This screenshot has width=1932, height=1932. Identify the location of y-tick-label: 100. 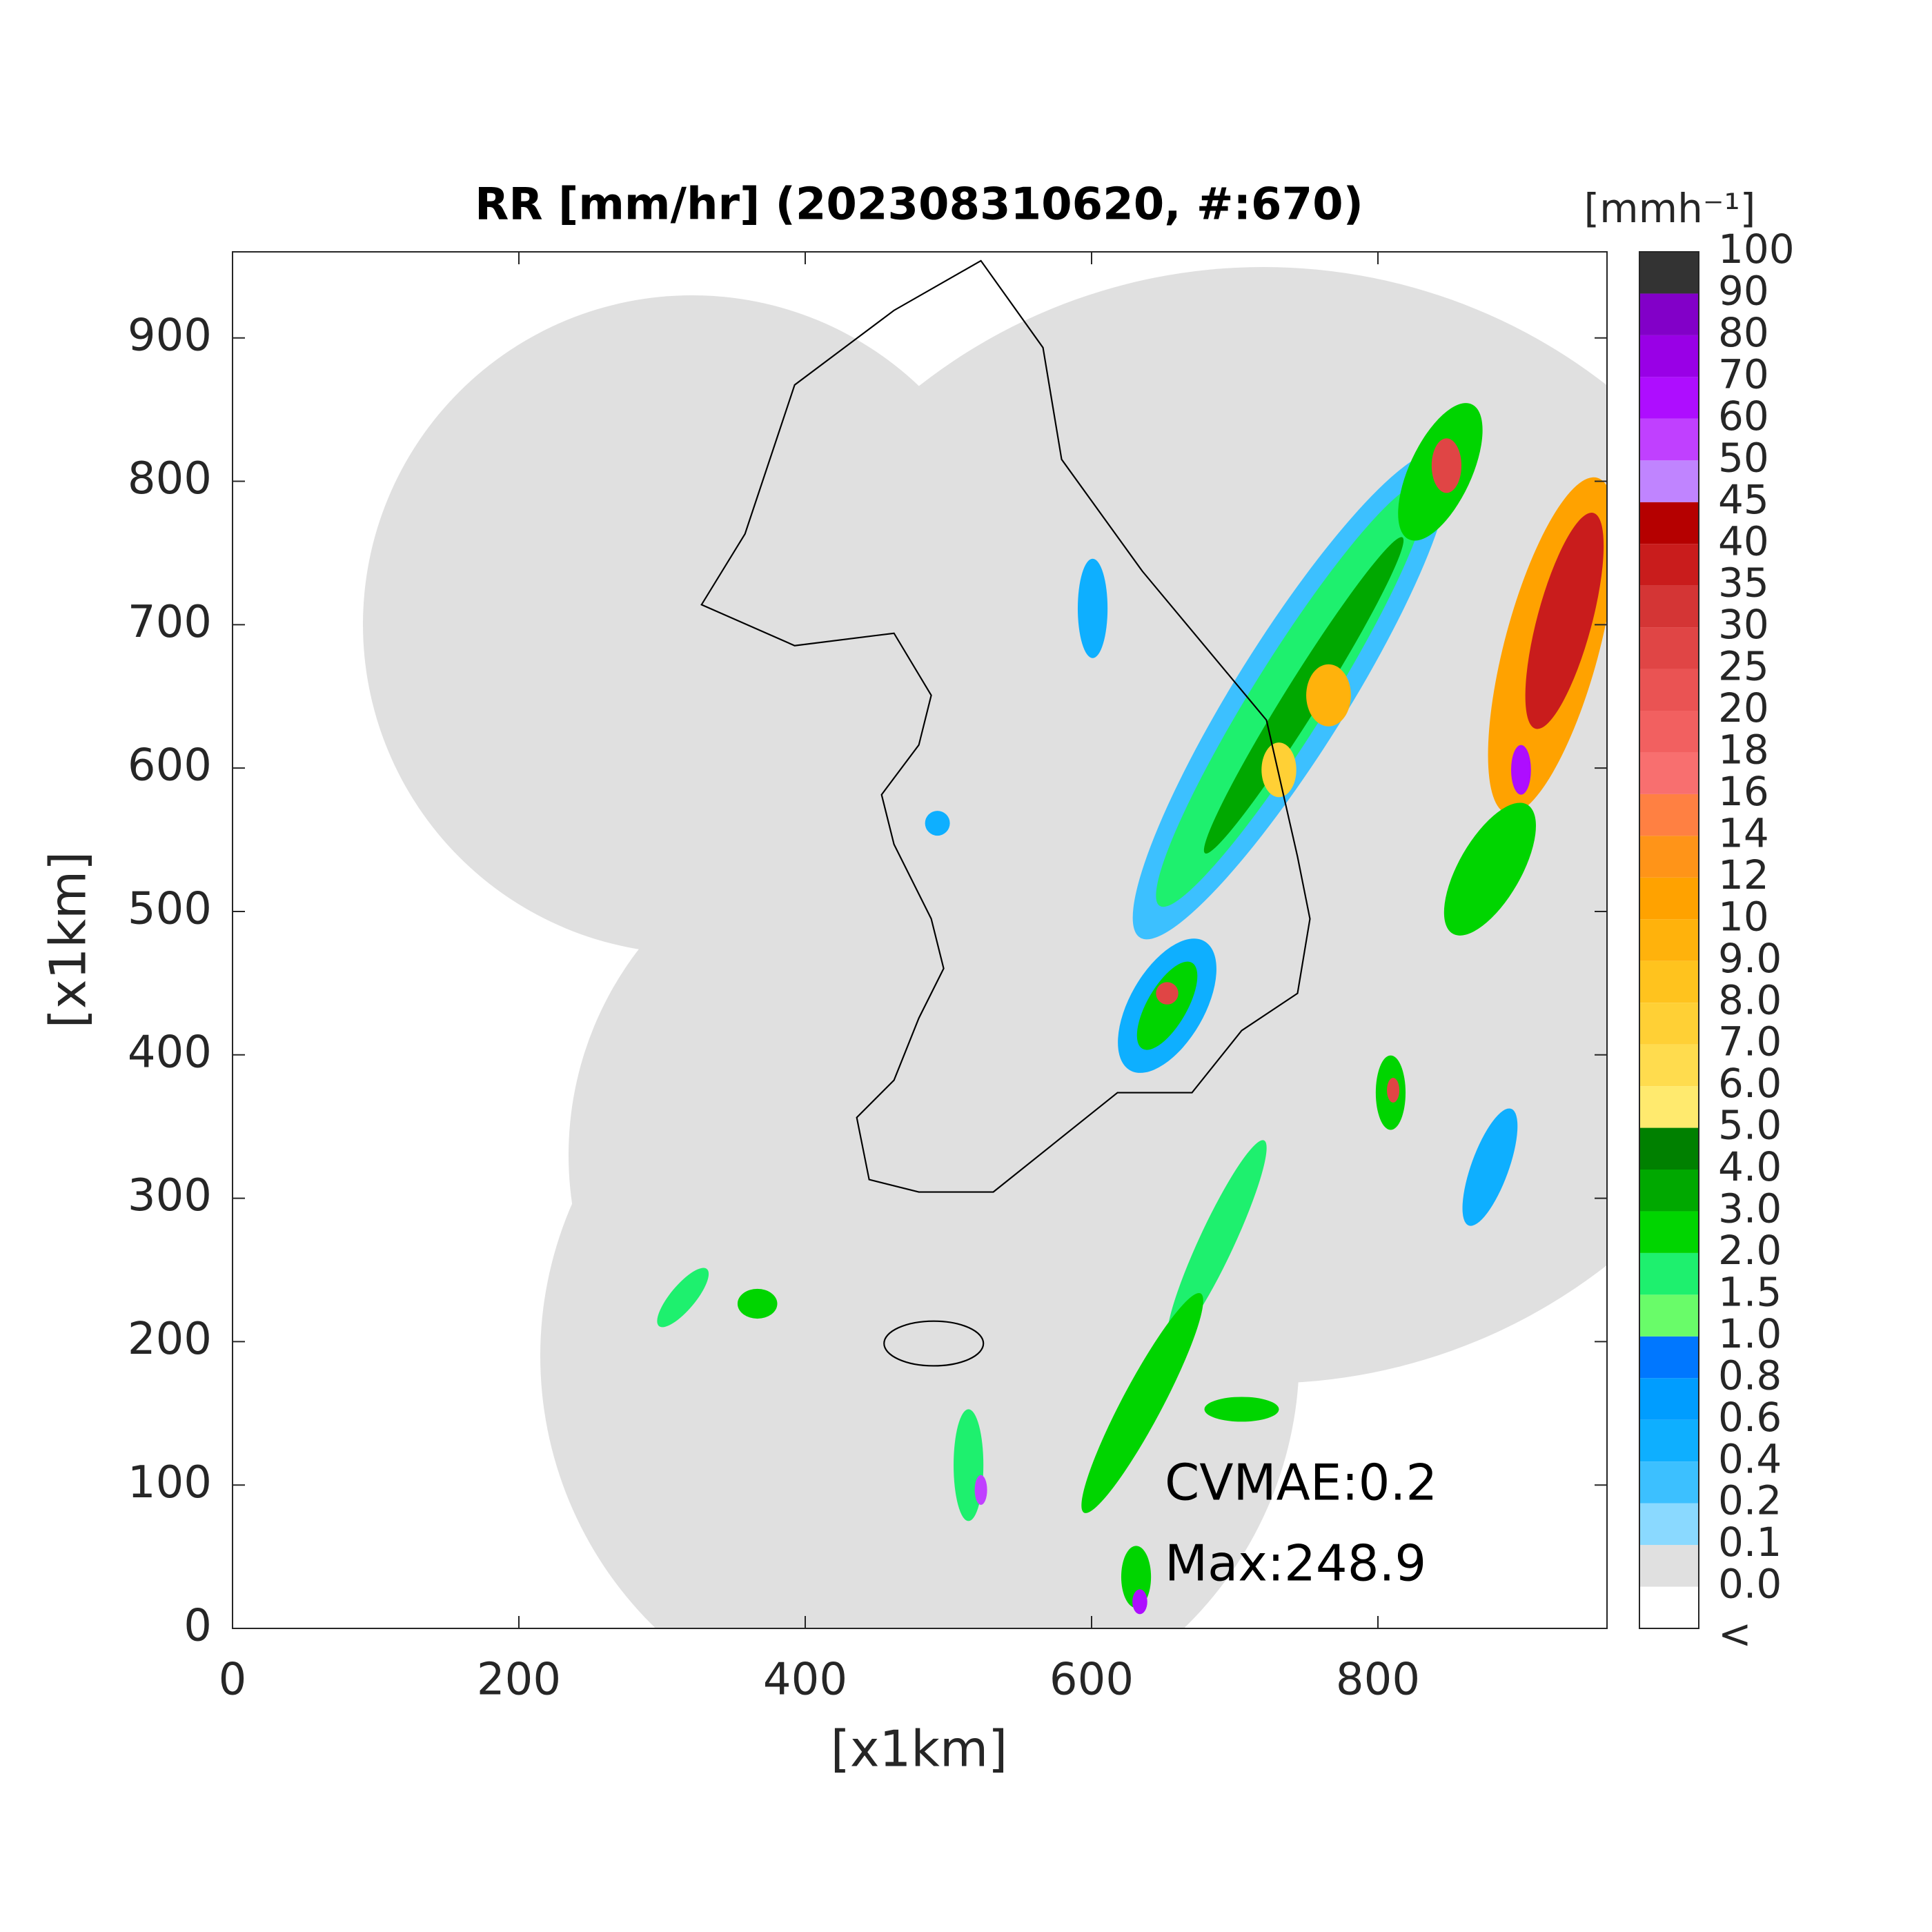
(170, 1482).